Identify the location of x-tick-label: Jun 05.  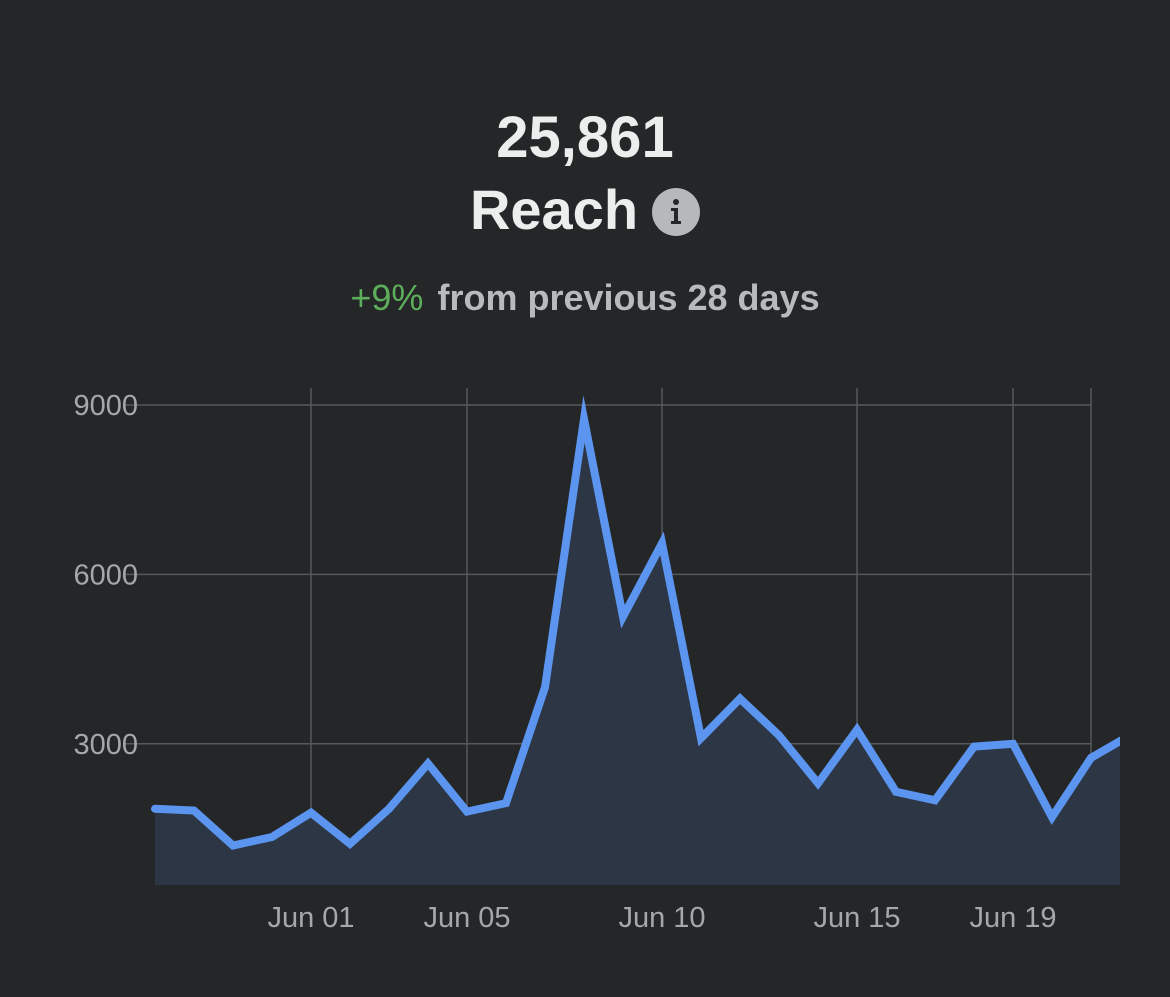
(466, 918).